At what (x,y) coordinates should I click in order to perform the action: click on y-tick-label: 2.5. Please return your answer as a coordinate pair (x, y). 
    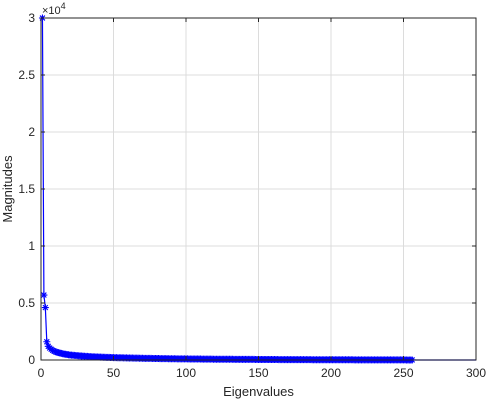
    Looking at the image, I should click on (26, 75).